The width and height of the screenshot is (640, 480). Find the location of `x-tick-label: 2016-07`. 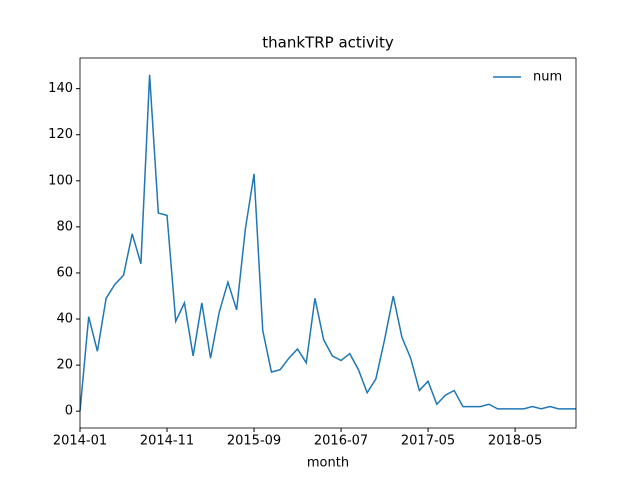

x-tick-label: 2016-07 is located at coordinates (341, 441).